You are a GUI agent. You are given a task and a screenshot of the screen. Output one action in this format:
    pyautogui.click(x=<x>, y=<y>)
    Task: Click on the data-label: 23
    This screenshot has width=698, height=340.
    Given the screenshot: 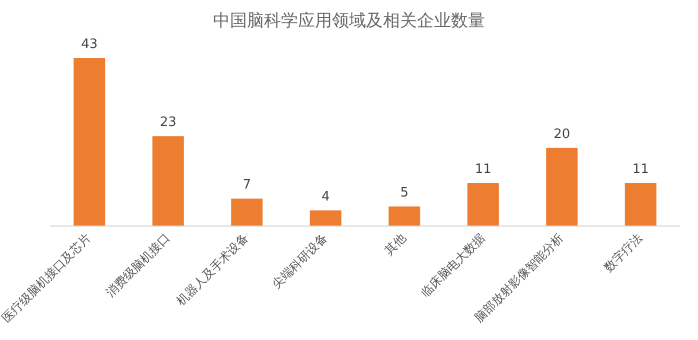 What is the action you would take?
    pyautogui.click(x=168, y=122)
    